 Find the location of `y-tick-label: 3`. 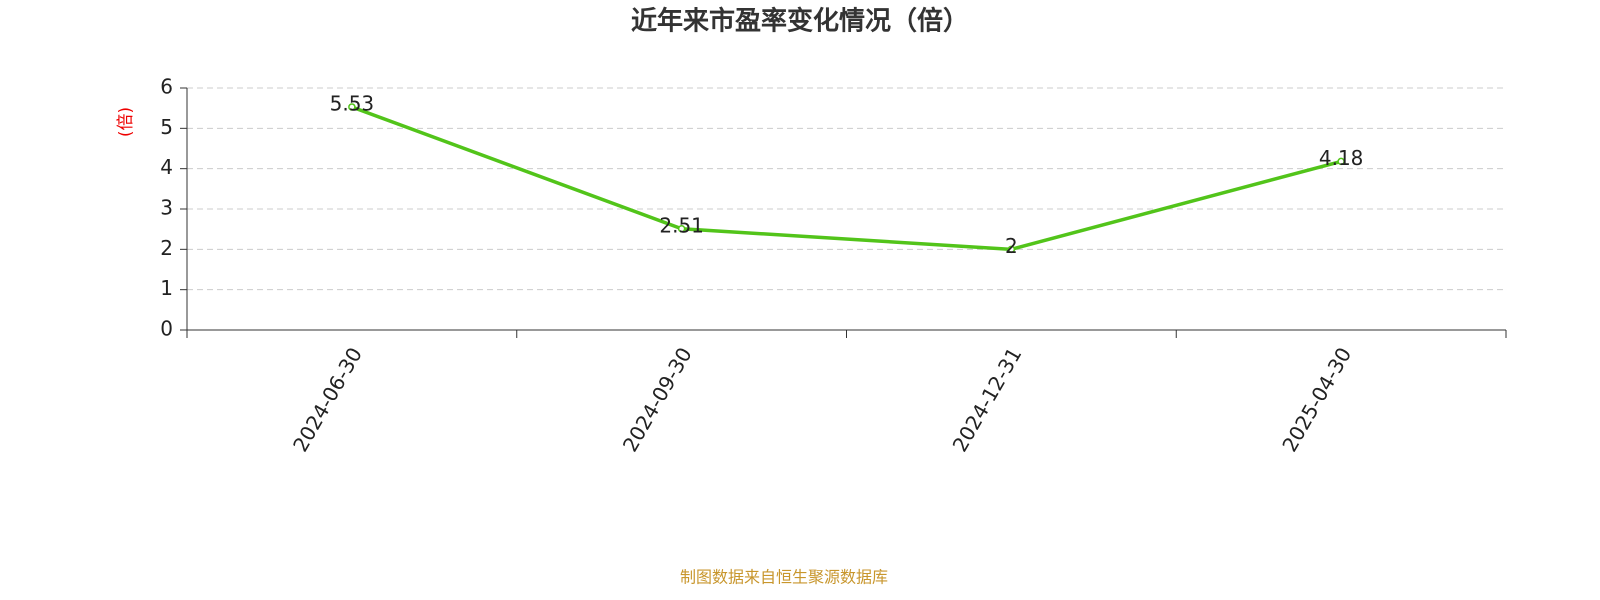

y-tick-label: 3 is located at coordinates (166, 208).